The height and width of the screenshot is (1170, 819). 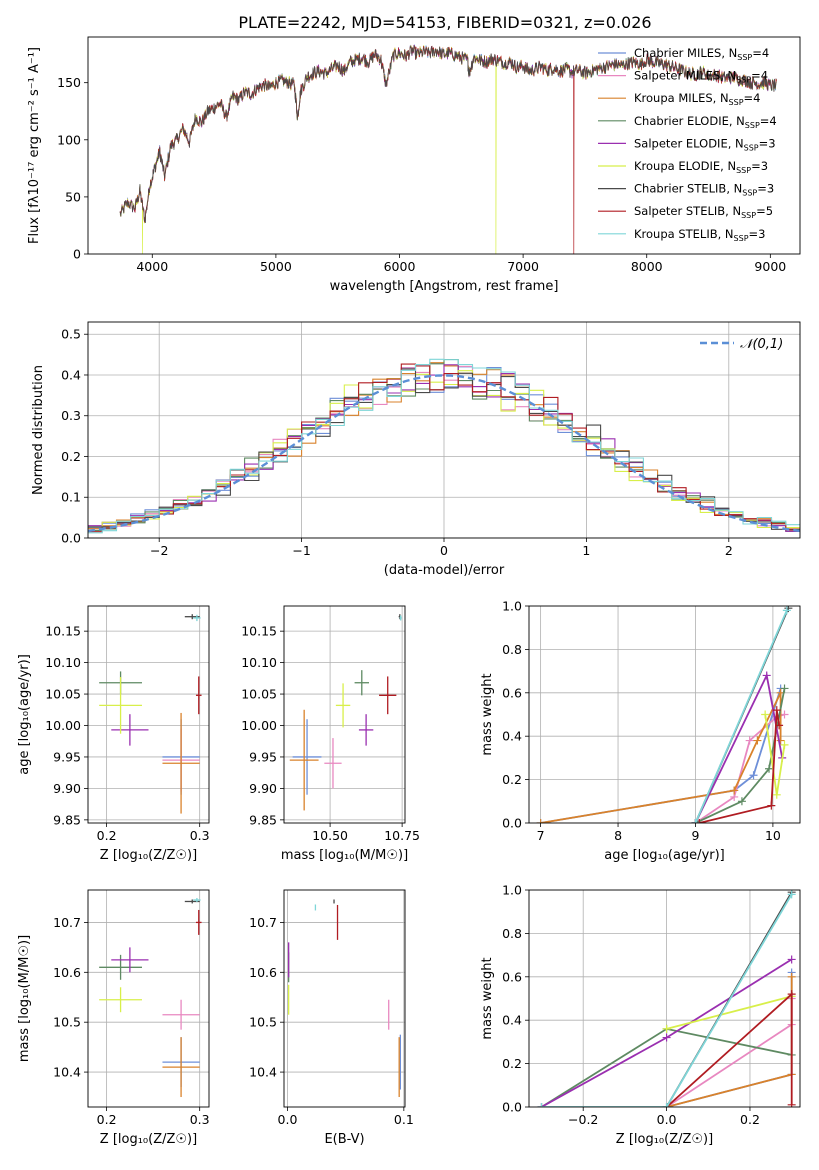 What do you see at coordinates (404, 1119) in the screenshot?
I see `x-tick-label: 0.1` at bounding box center [404, 1119].